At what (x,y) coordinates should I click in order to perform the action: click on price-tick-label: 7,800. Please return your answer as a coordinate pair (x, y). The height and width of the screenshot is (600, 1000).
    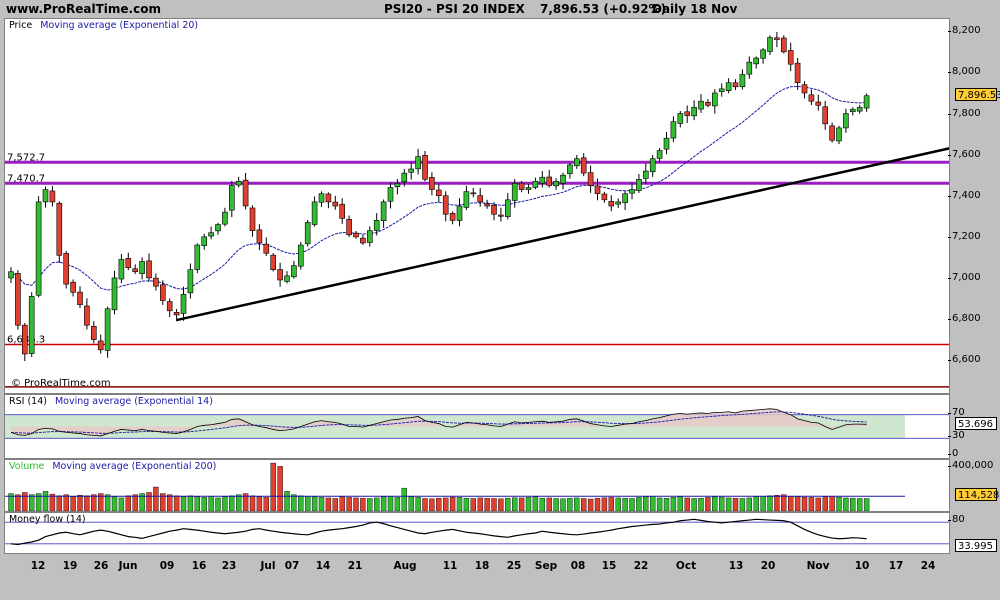
    Looking at the image, I should click on (964, 113).